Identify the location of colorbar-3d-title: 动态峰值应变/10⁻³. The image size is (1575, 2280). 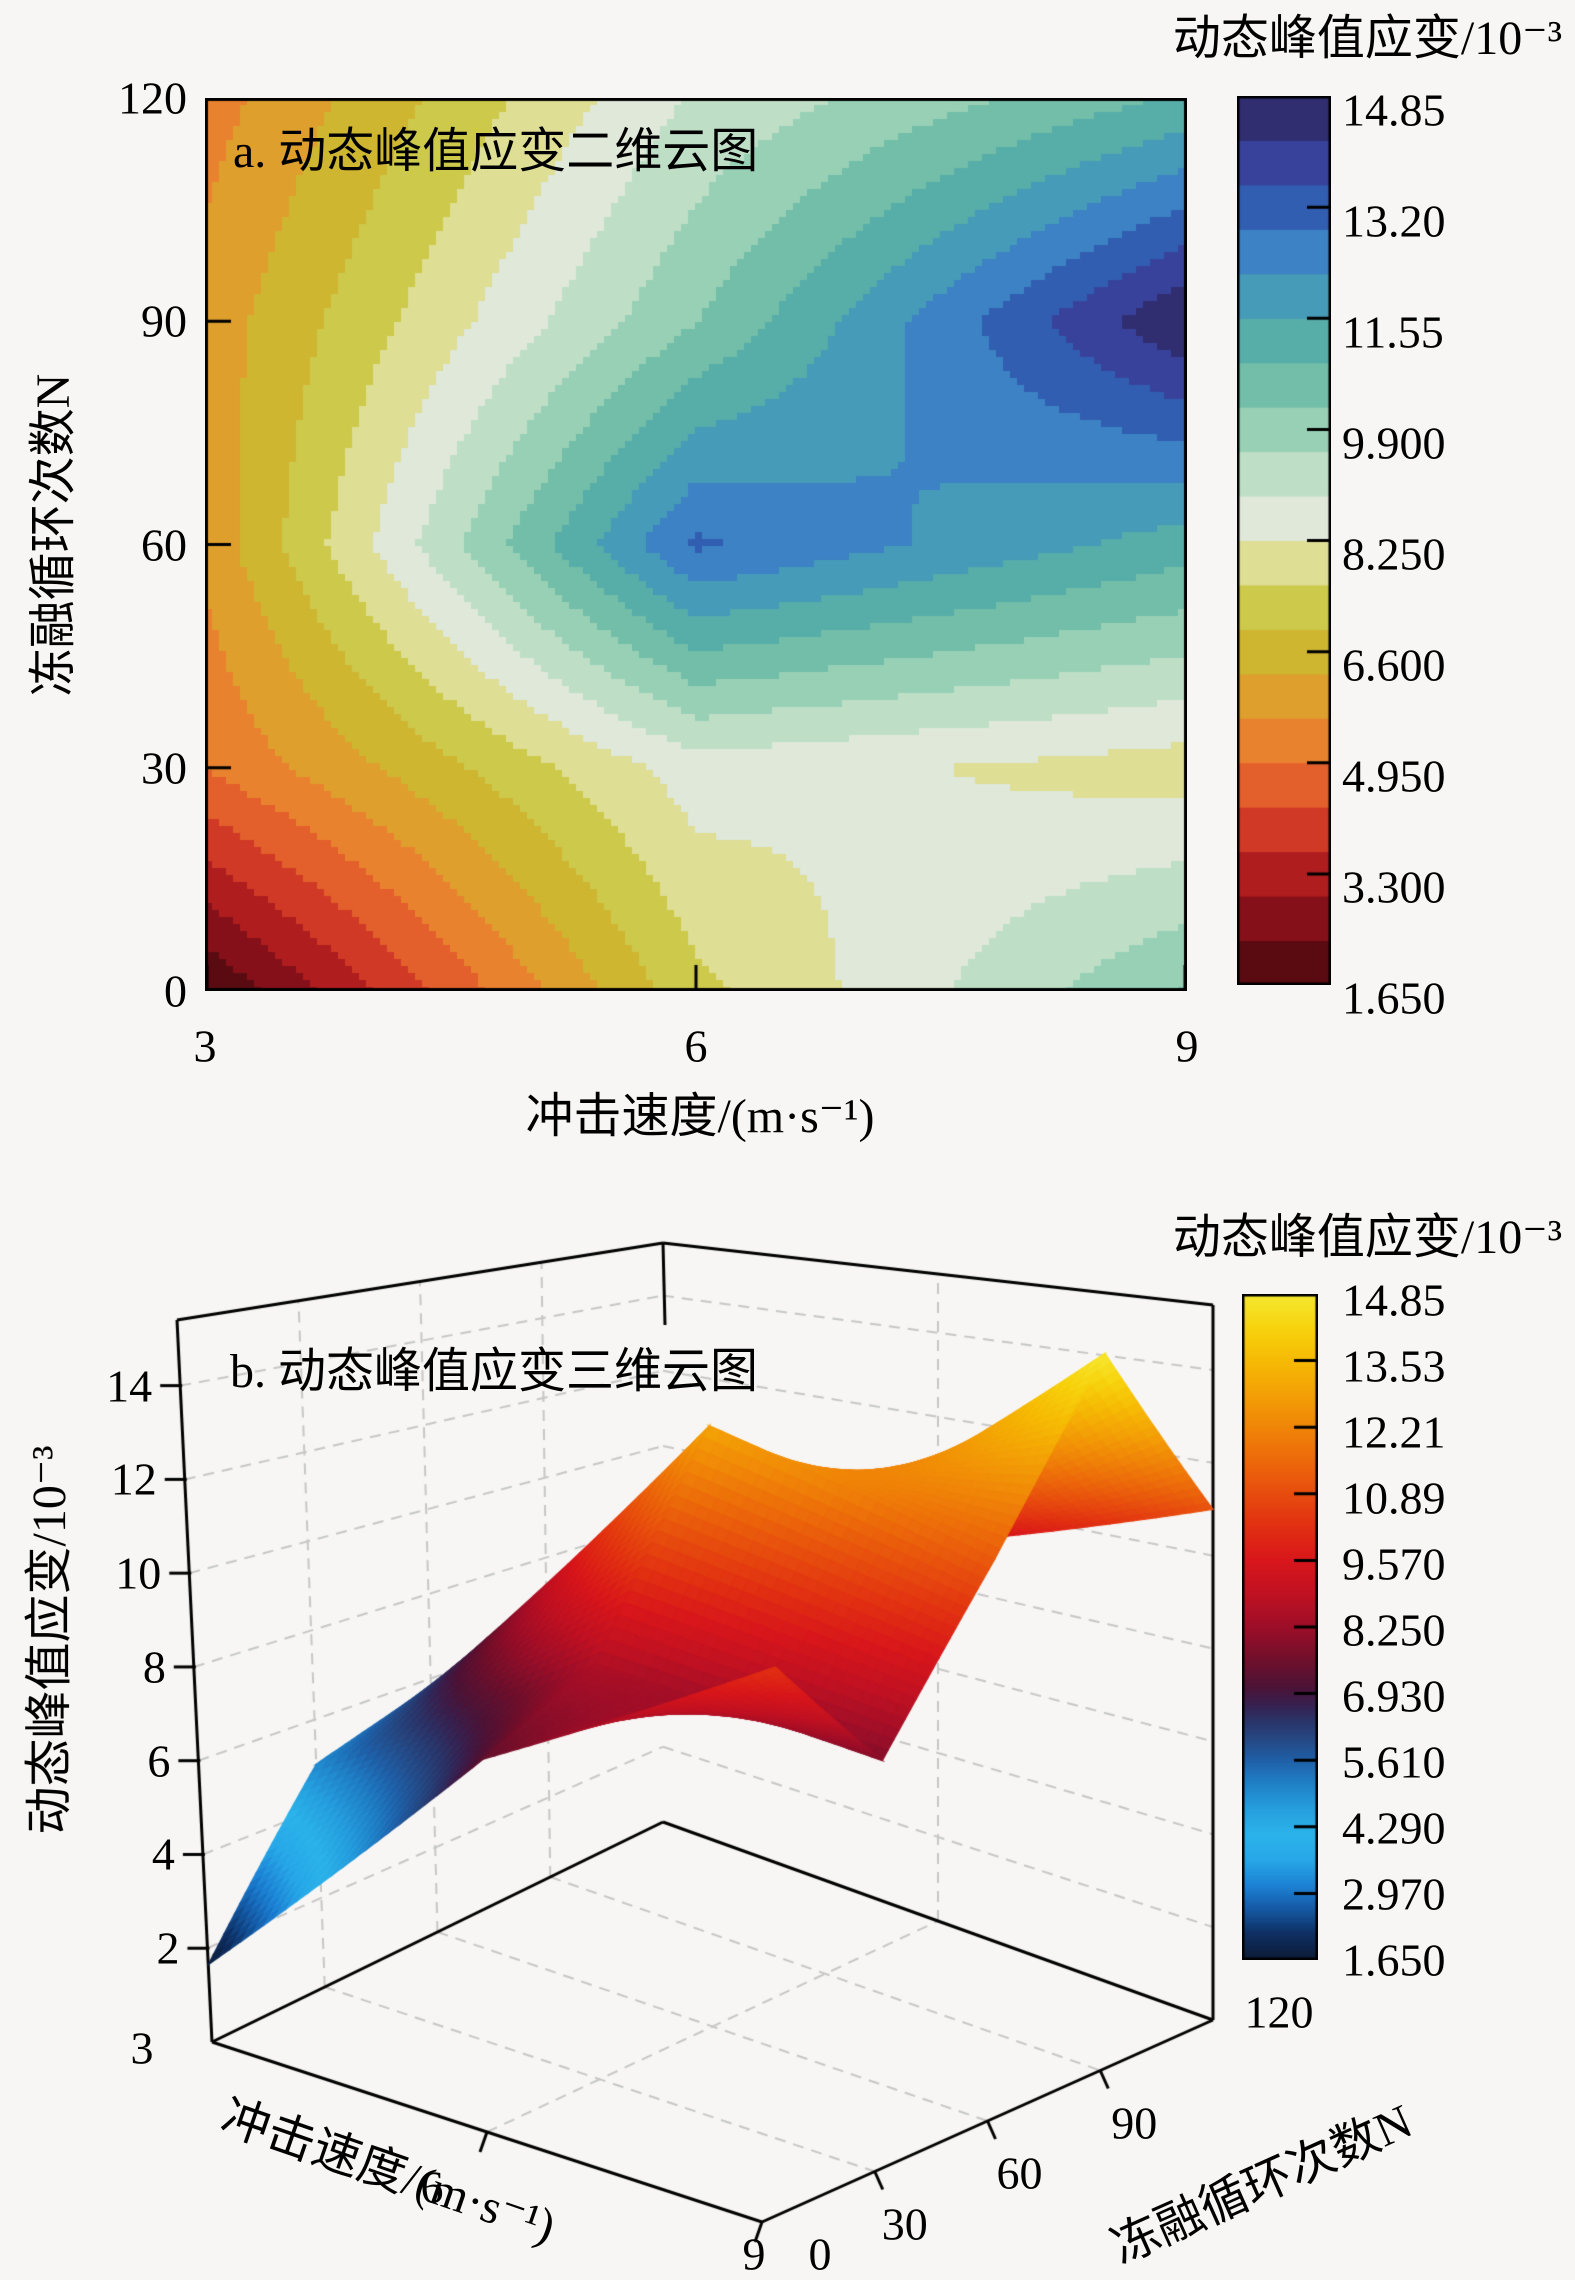
(1367, 1237).